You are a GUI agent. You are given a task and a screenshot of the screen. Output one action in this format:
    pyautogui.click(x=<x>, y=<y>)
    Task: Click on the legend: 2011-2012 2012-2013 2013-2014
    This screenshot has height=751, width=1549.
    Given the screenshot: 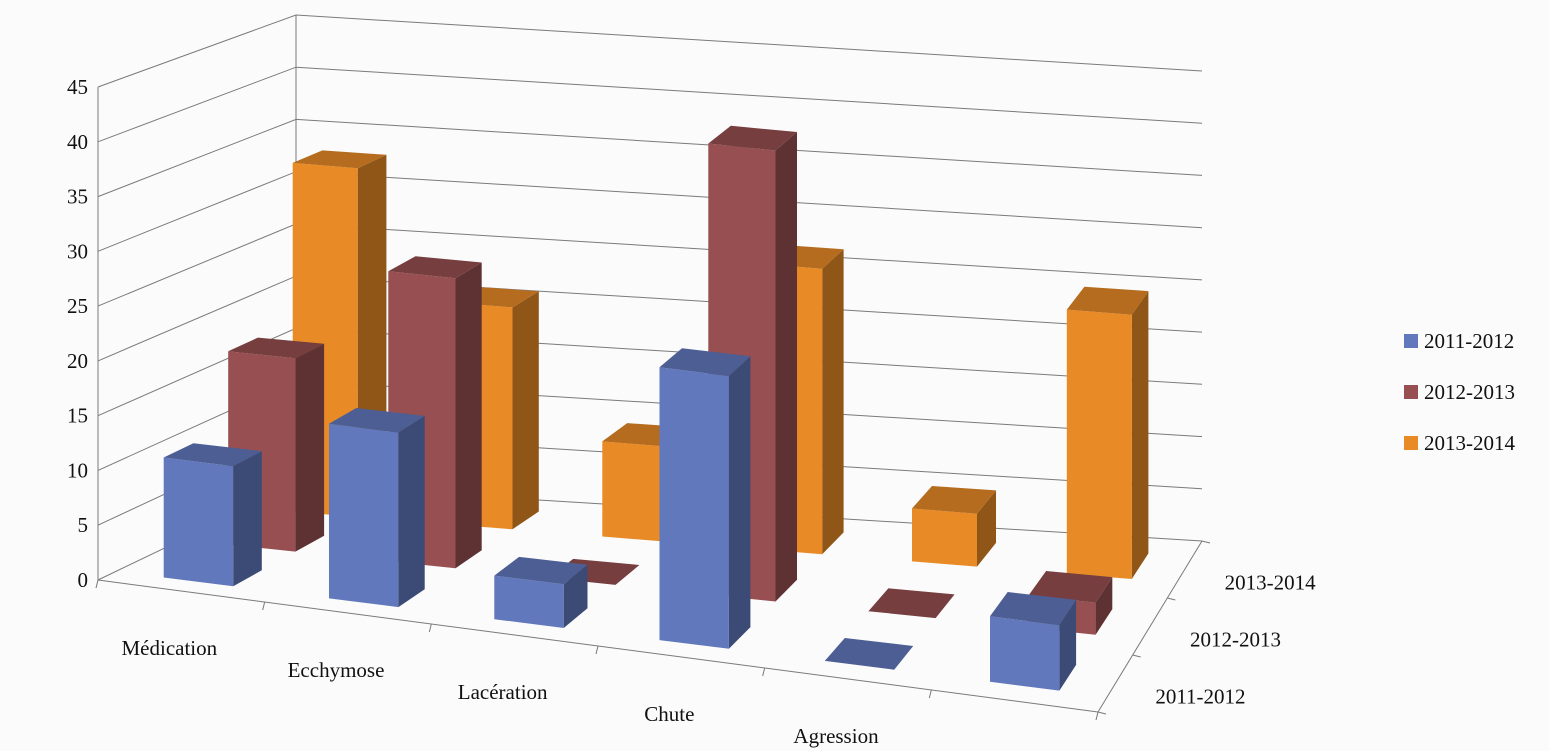 What is the action you would take?
    pyautogui.click(x=1459, y=403)
    